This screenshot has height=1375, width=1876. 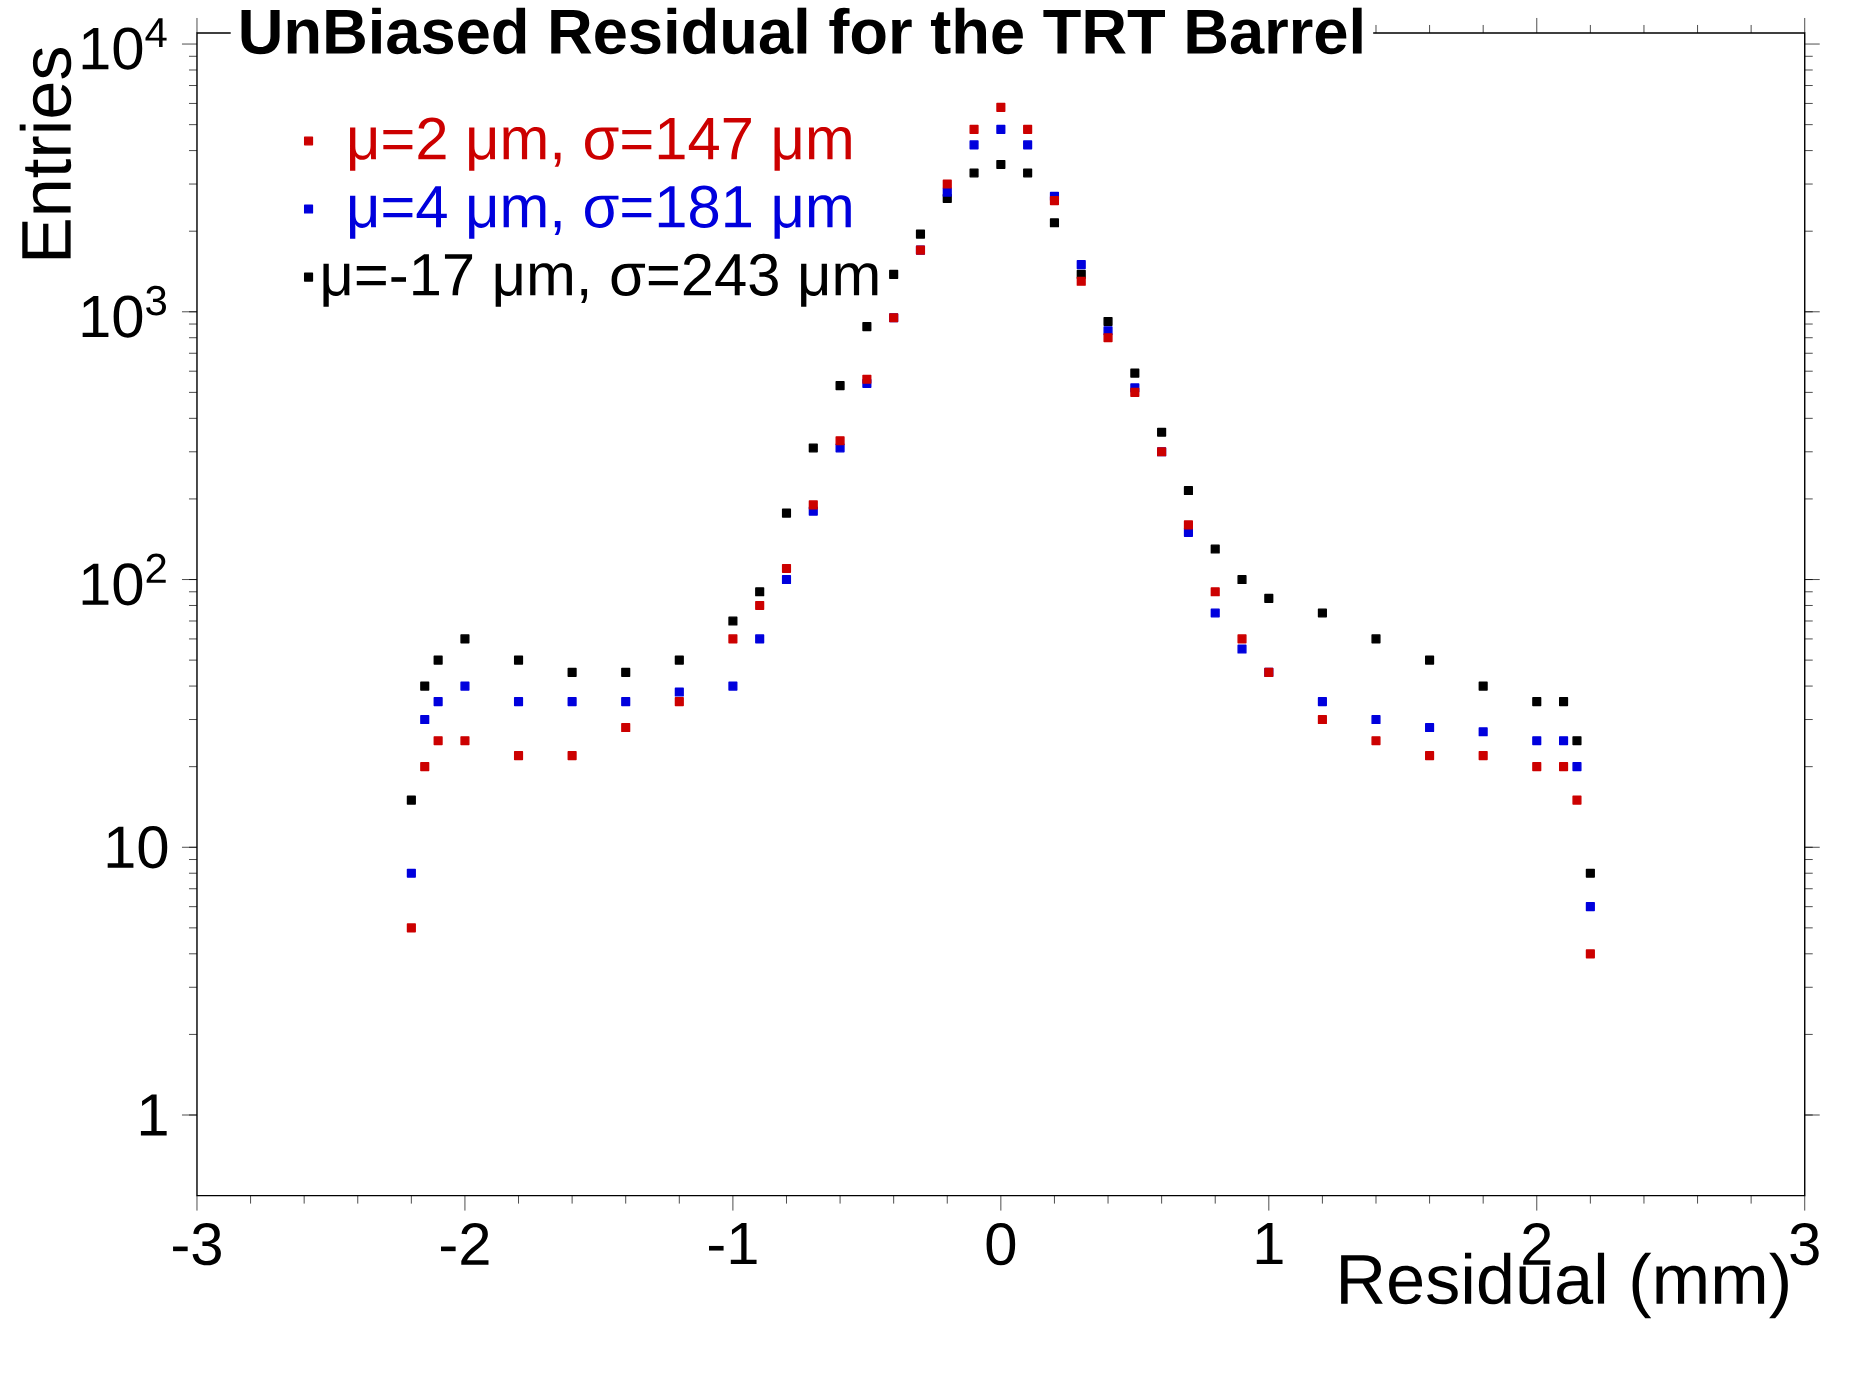 What do you see at coordinates (801, 31) in the screenshot?
I see `chart-title: UnBiased Residual for the TRT Barrel` at bounding box center [801, 31].